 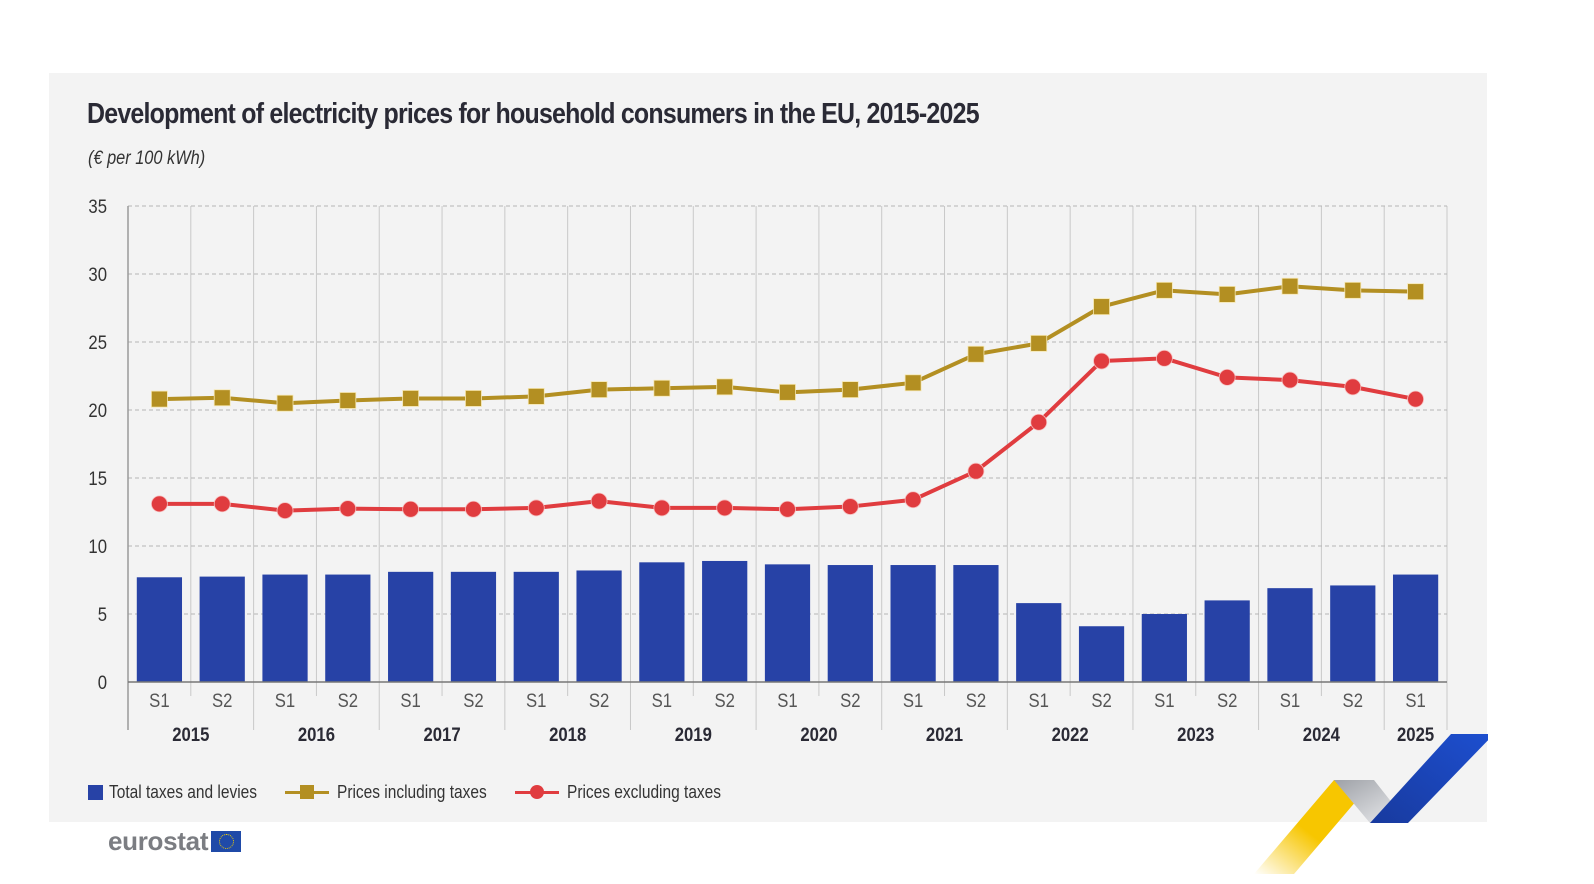 What do you see at coordinates (818, 734) in the screenshot?
I see `year-label: 2020` at bounding box center [818, 734].